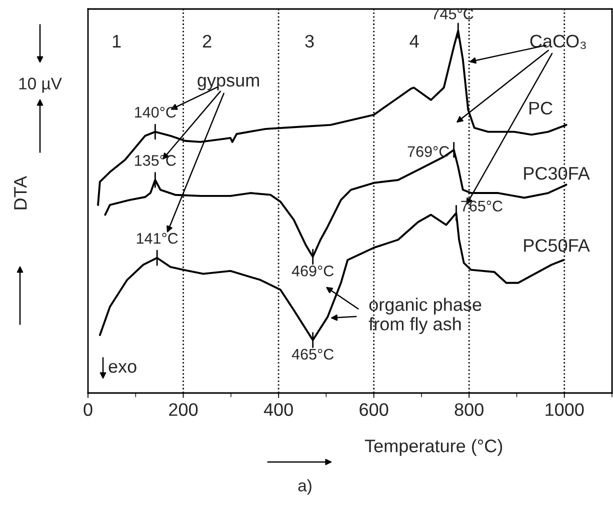  What do you see at coordinates (278, 409) in the screenshot?
I see `x-tick-label: 400` at bounding box center [278, 409].